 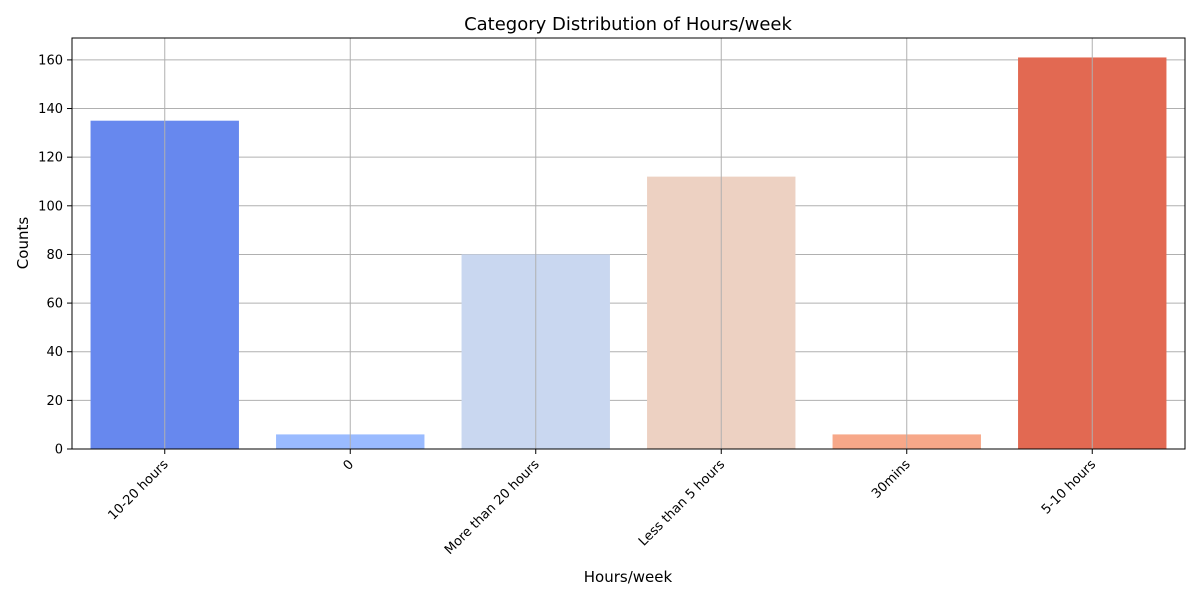 I want to click on y-tick-label: 0, so click(x=59, y=450).